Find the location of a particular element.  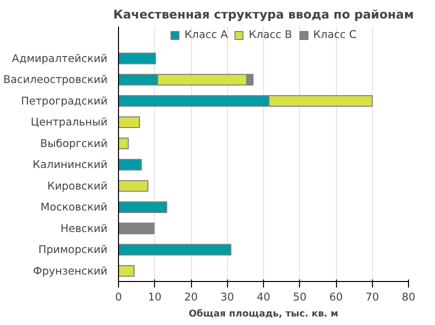

x-tick-label: 70 is located at coordinates (372, 297).